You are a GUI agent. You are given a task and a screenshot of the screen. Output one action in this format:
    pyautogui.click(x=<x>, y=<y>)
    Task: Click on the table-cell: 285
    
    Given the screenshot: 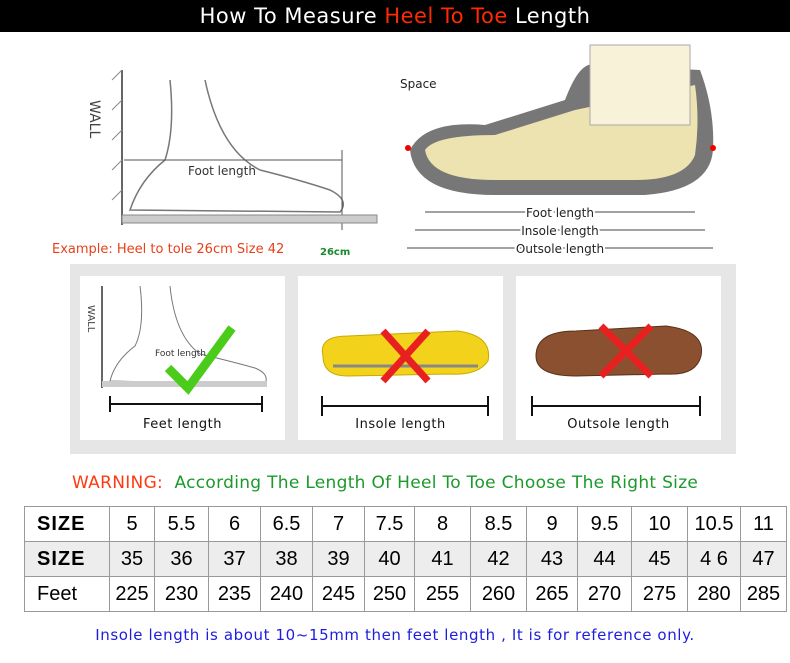 What is the action you would take?
    pyautogui.click(x=763, y=594)
    